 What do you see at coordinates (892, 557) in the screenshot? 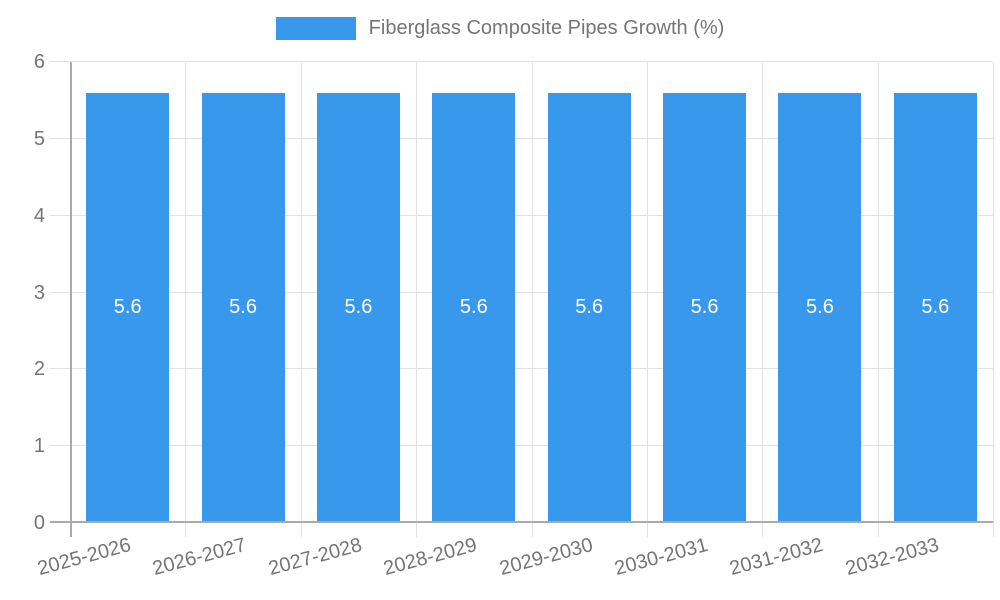
I see `x-axis-label: 2032-2033` at bounding box center [892, 557].